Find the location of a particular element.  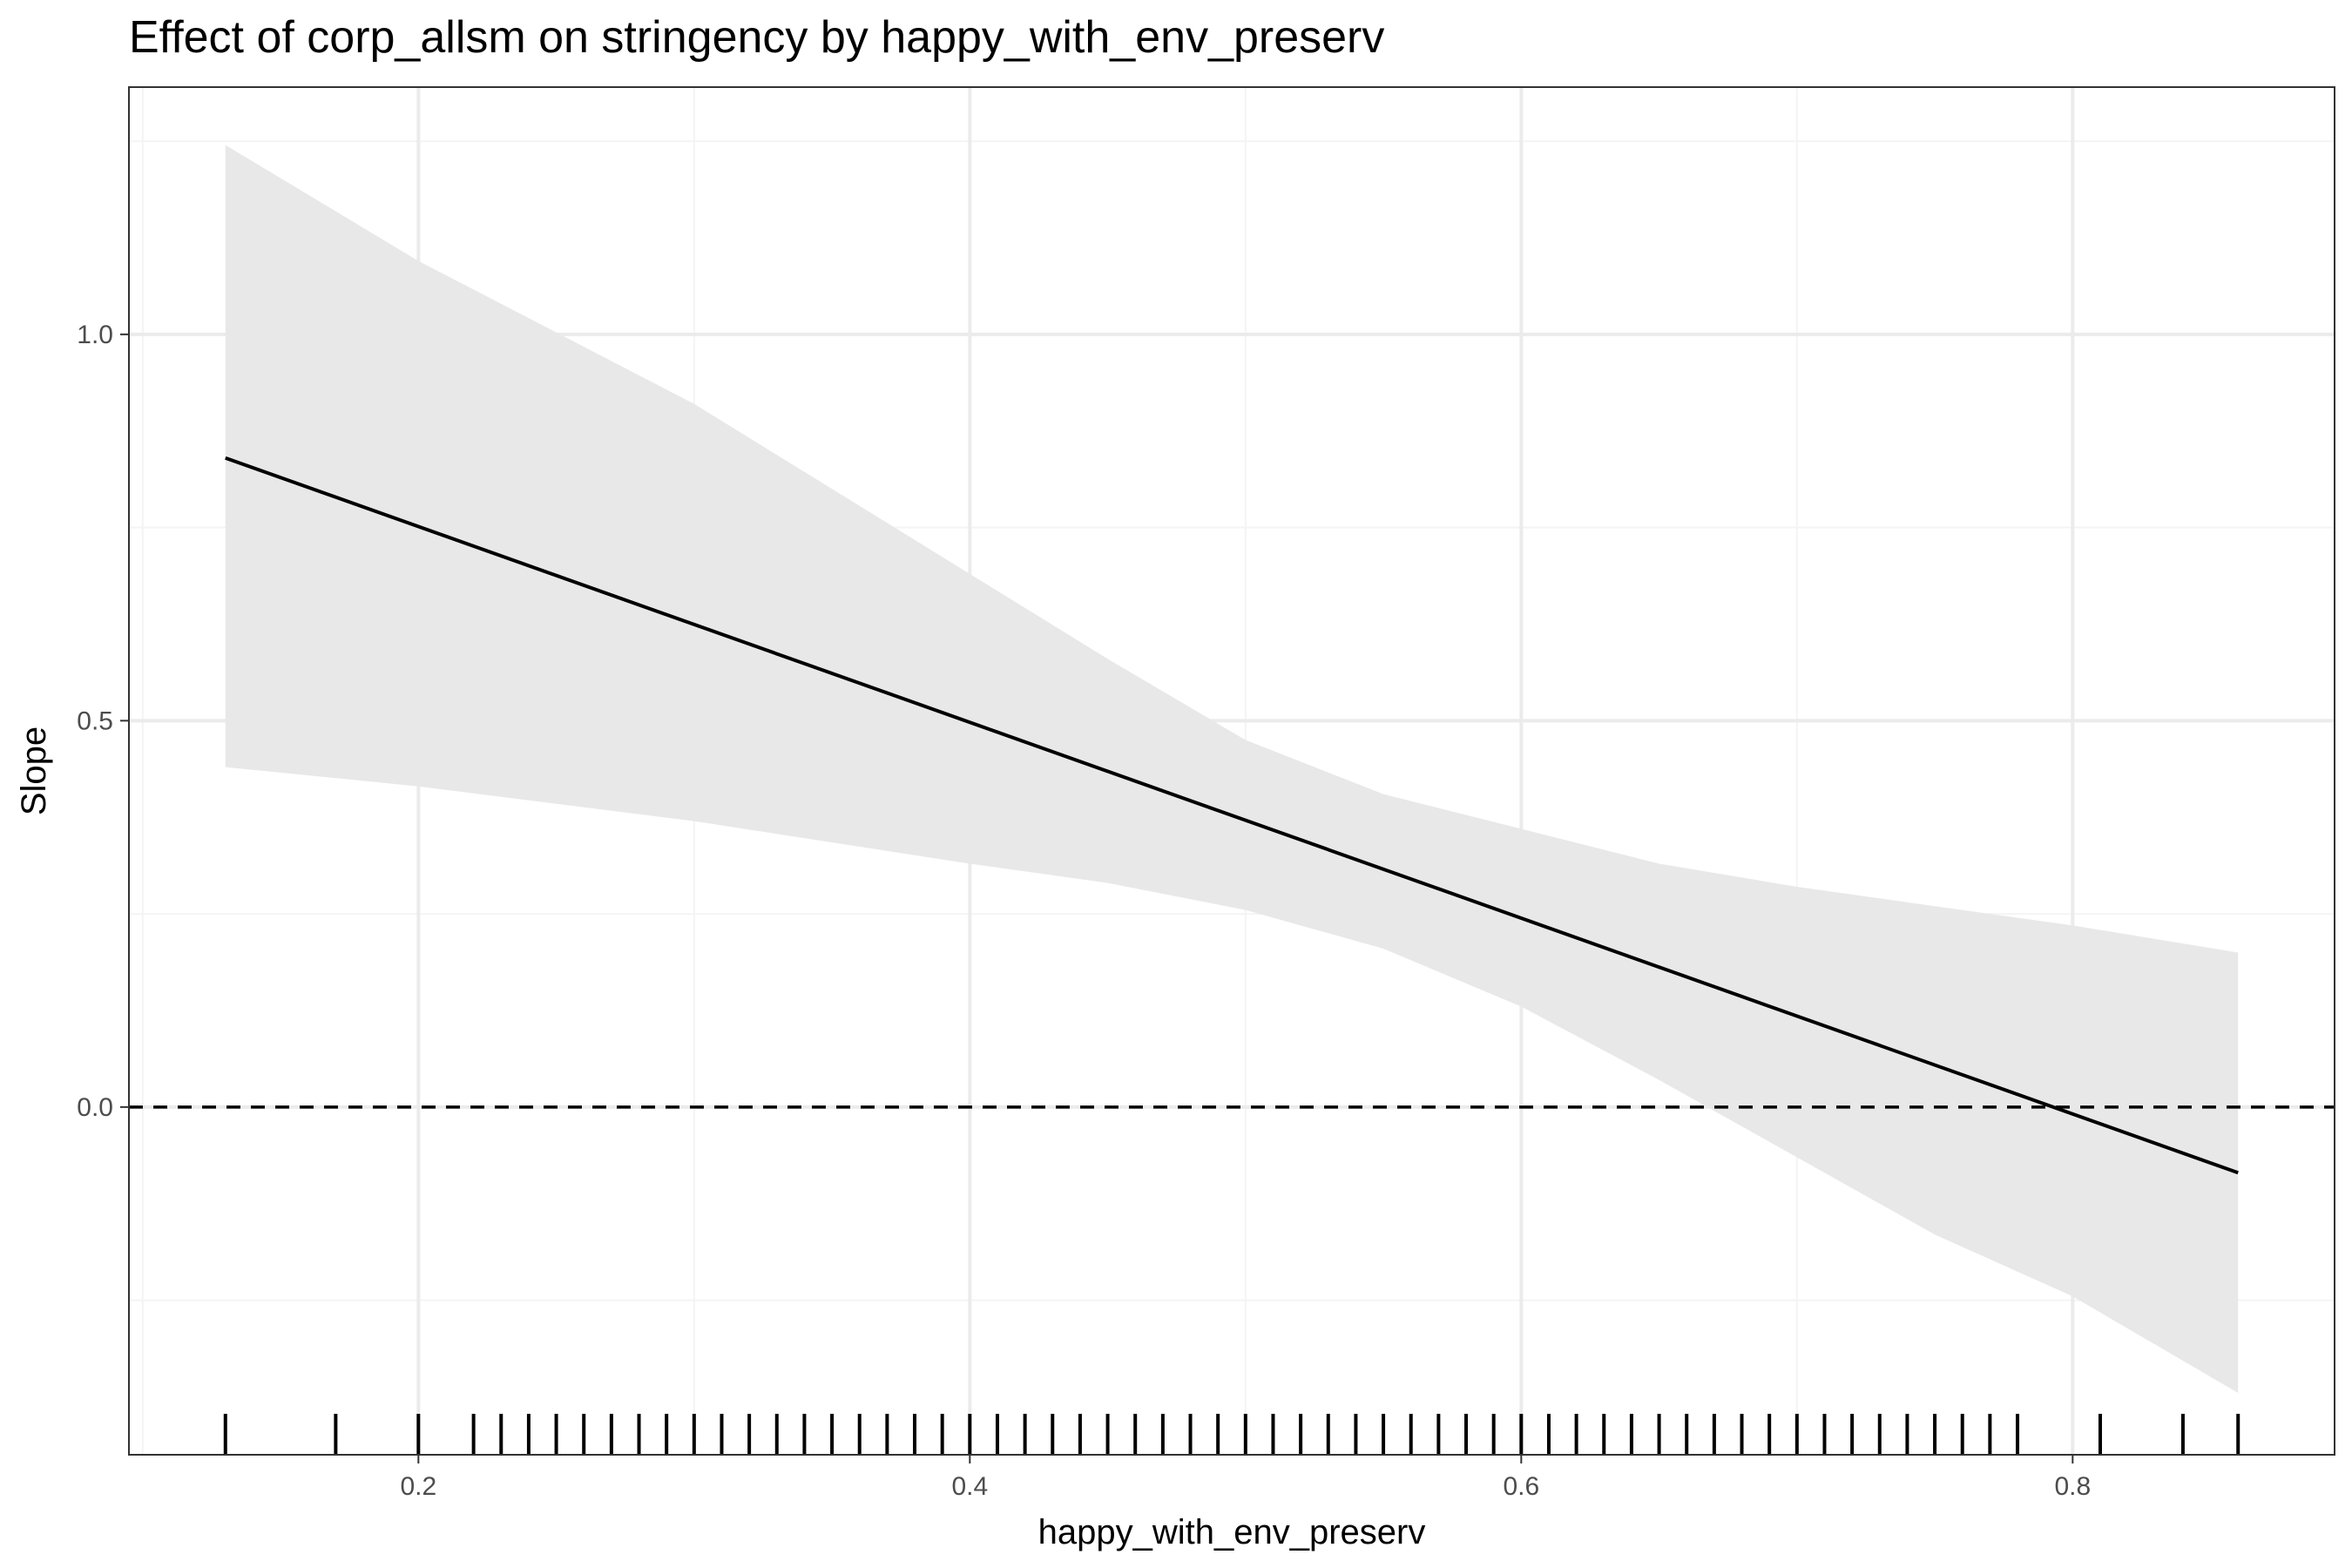

y-axis-title: Slope is located at coordinates (34, 771).